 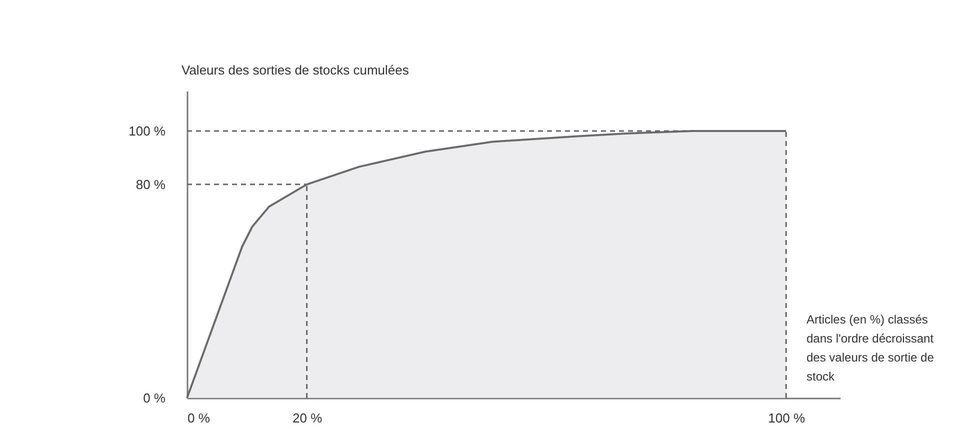 What do you see at coordinates (307, 418) in the screenshot?
I see `x-tick-label: 20 %` at bounding box center [307, 418].